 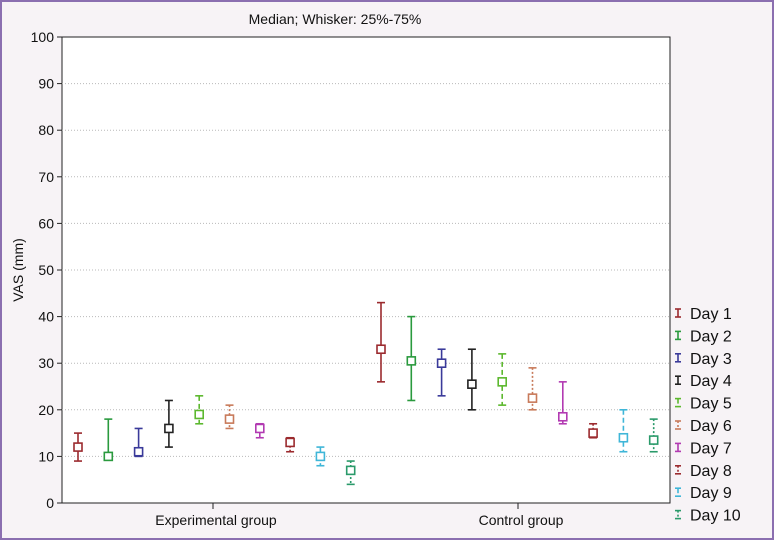 I want to click on legend-label: Day 1, so click(x=711, y=314).